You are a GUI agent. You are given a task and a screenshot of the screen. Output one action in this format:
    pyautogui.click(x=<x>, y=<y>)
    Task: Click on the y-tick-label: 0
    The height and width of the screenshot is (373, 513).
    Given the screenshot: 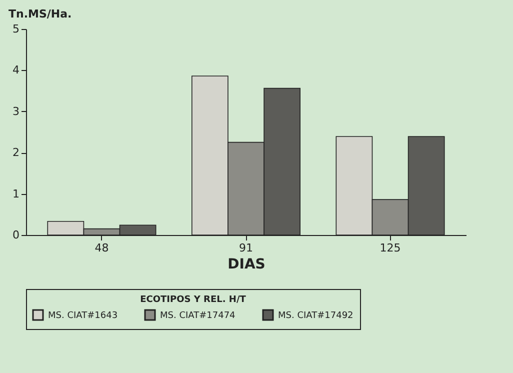 What is the action you would take?
    pyautogui.click(x=16, y=235)
    